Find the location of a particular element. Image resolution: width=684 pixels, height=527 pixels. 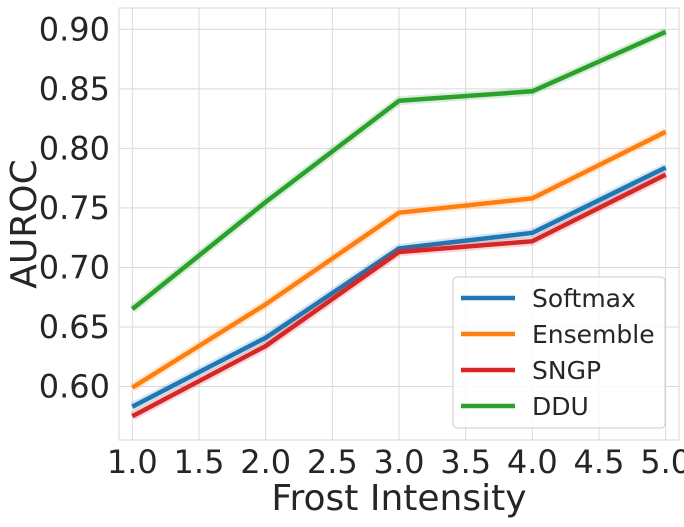

y-tick-label: 0.85 is located at coordinates (74, 89).